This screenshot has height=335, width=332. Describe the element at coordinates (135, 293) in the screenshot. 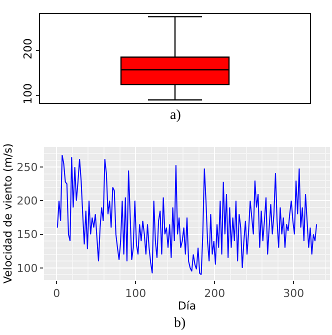

I see `x-tick-label: 100` at that location.